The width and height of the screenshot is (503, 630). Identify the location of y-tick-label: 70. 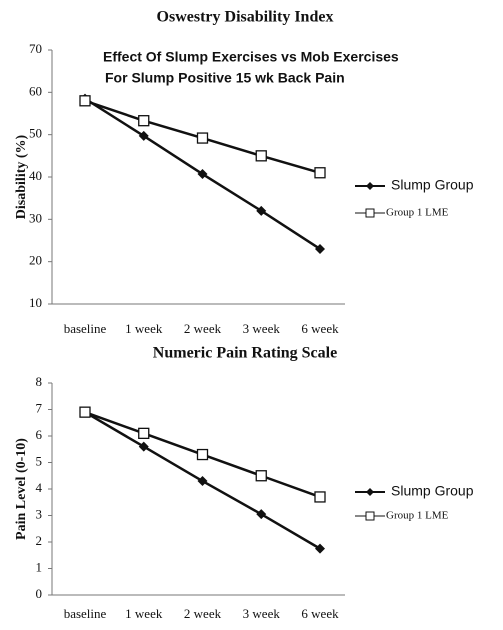
(35, 48).